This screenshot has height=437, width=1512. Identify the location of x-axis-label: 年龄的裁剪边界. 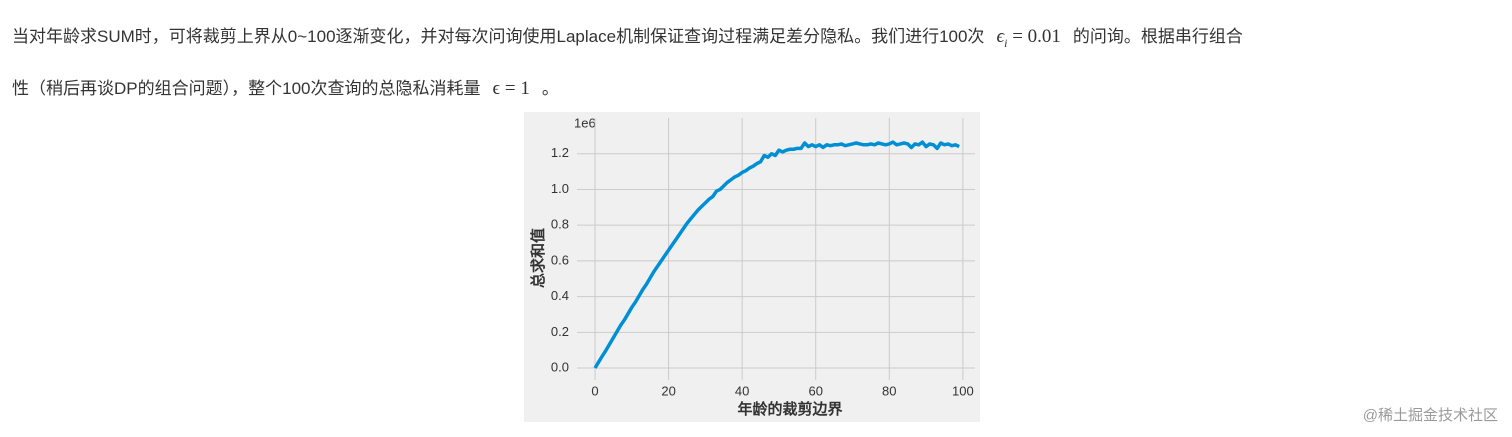
(789, 409).